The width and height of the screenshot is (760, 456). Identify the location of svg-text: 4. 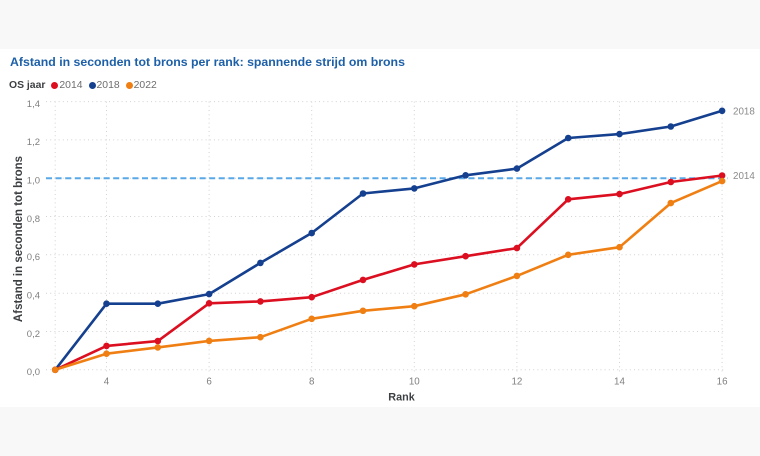
(107, 382).